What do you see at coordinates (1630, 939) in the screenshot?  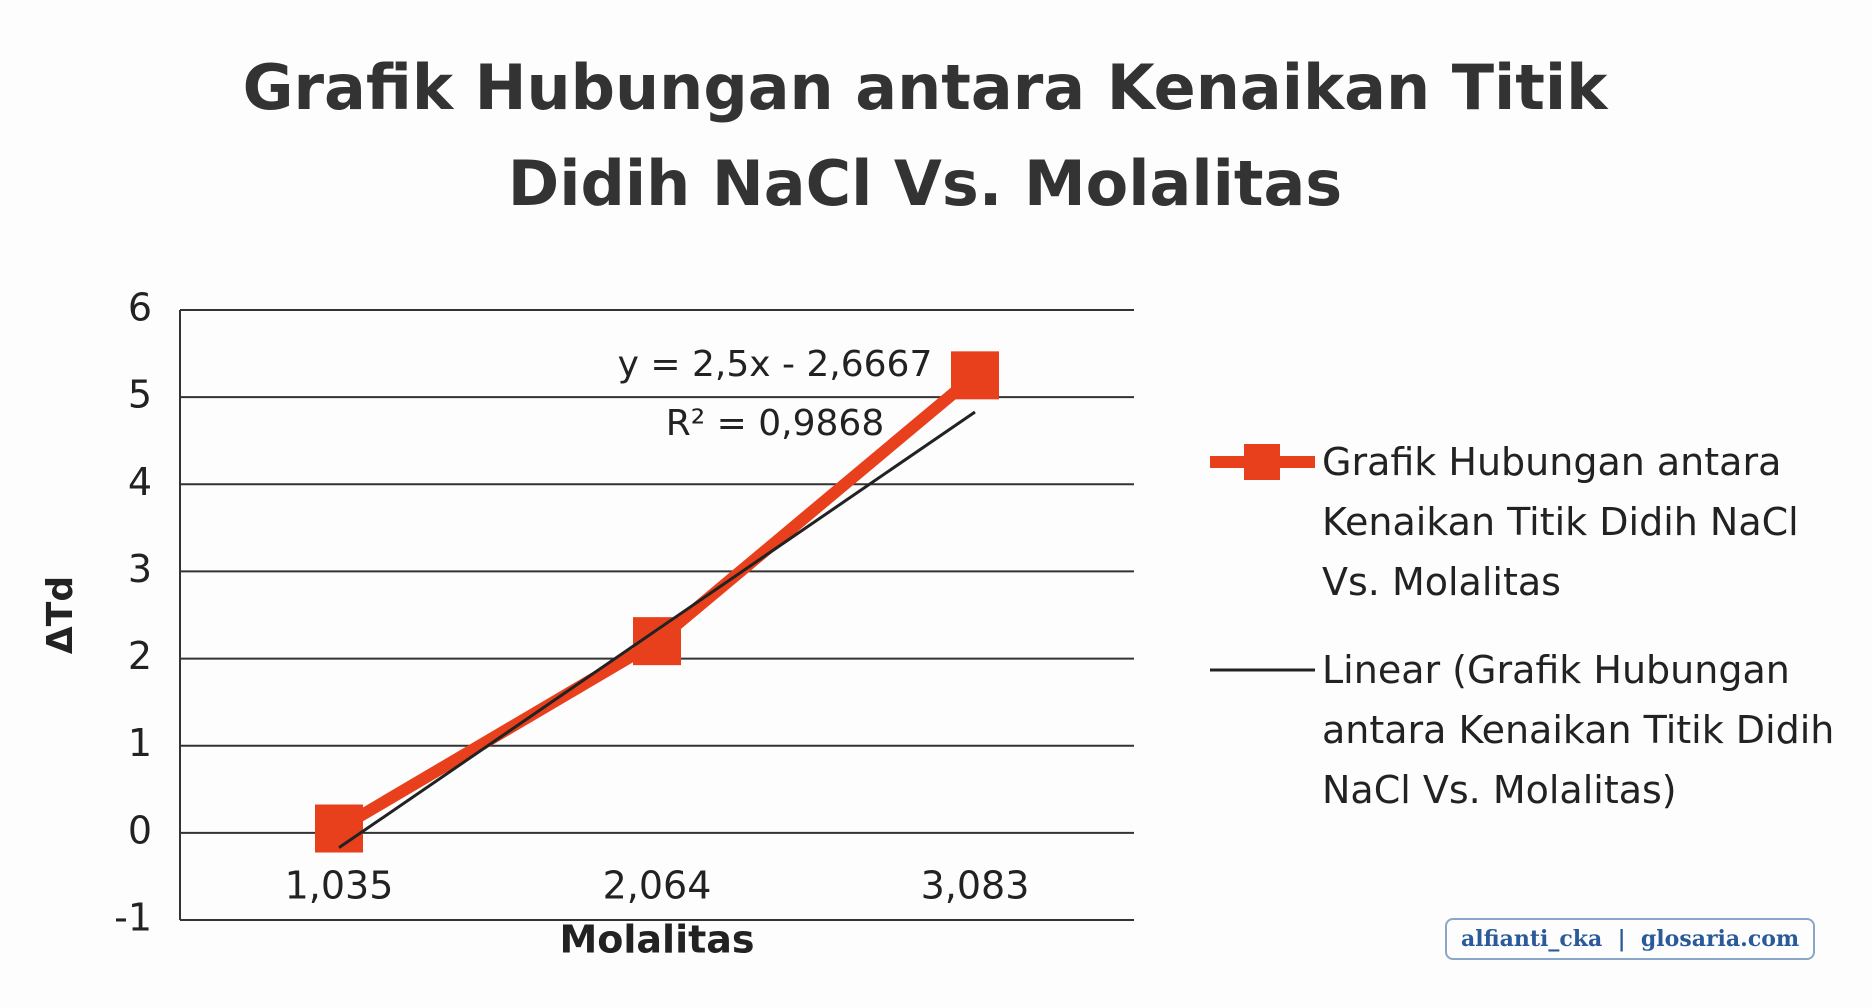 I see `watermark: alfianti_cka | glosaria.com` at bounding box center [1630, 939].